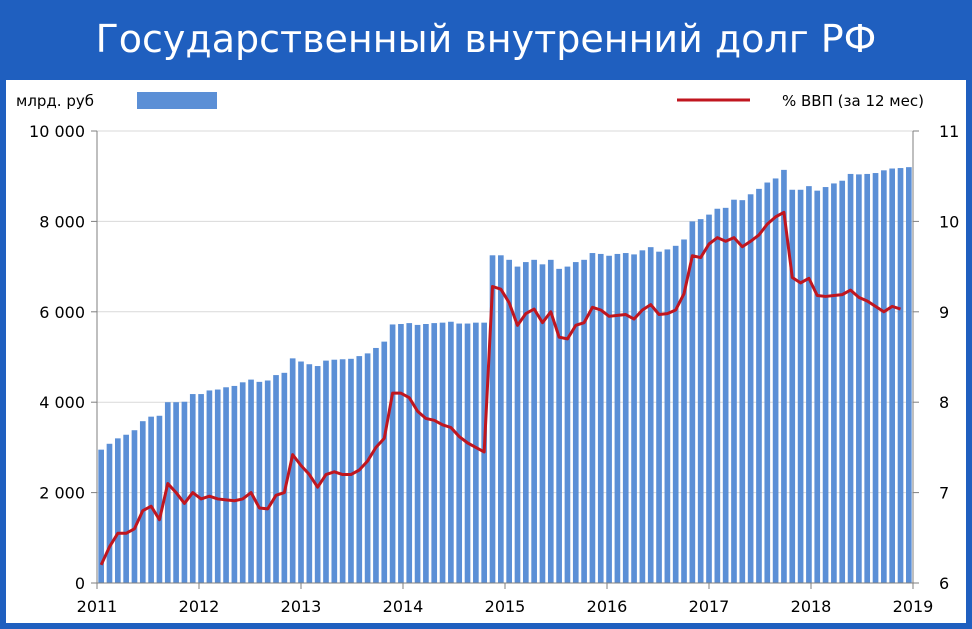  I want to click on y-right-tick-label: 11, so click(949, 131).